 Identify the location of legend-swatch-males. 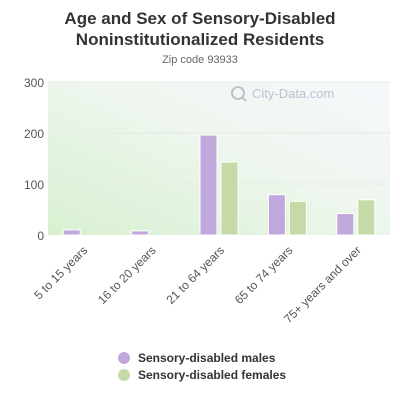
(124, 358).